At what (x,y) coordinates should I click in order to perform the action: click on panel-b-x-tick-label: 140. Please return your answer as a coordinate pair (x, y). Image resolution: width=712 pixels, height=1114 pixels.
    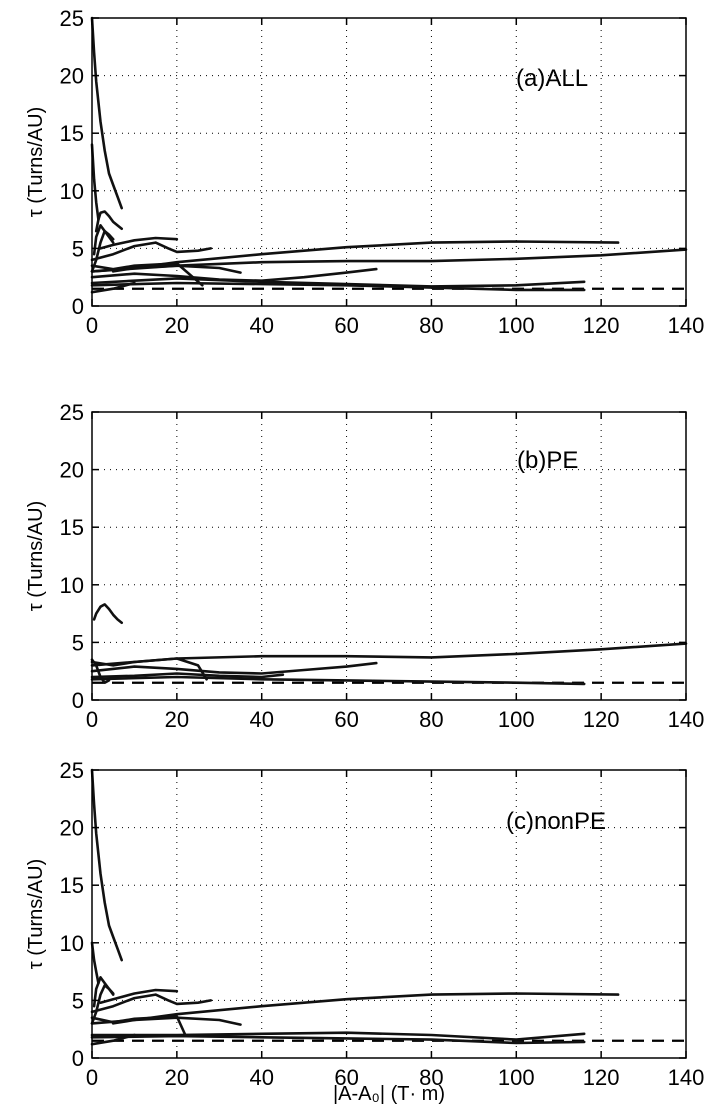
    Looking at the image, I should click on (686, 719).